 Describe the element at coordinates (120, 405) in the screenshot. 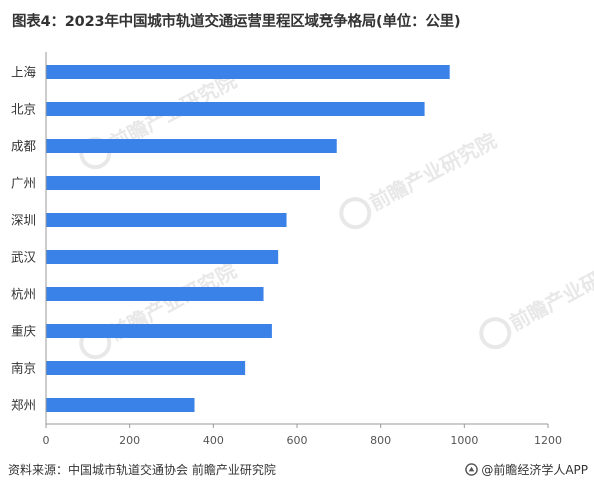

I see `bar-郑州` at that location.